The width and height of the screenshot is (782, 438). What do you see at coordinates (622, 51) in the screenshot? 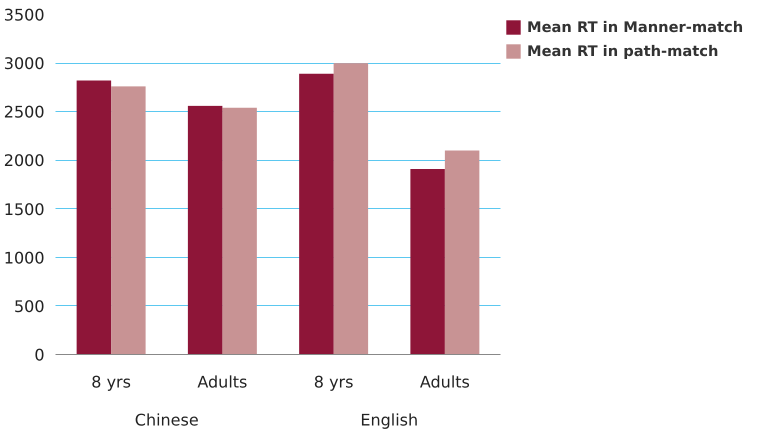
I see `legend-label: Mean RT in path-match` at bounding box center [622, 51].